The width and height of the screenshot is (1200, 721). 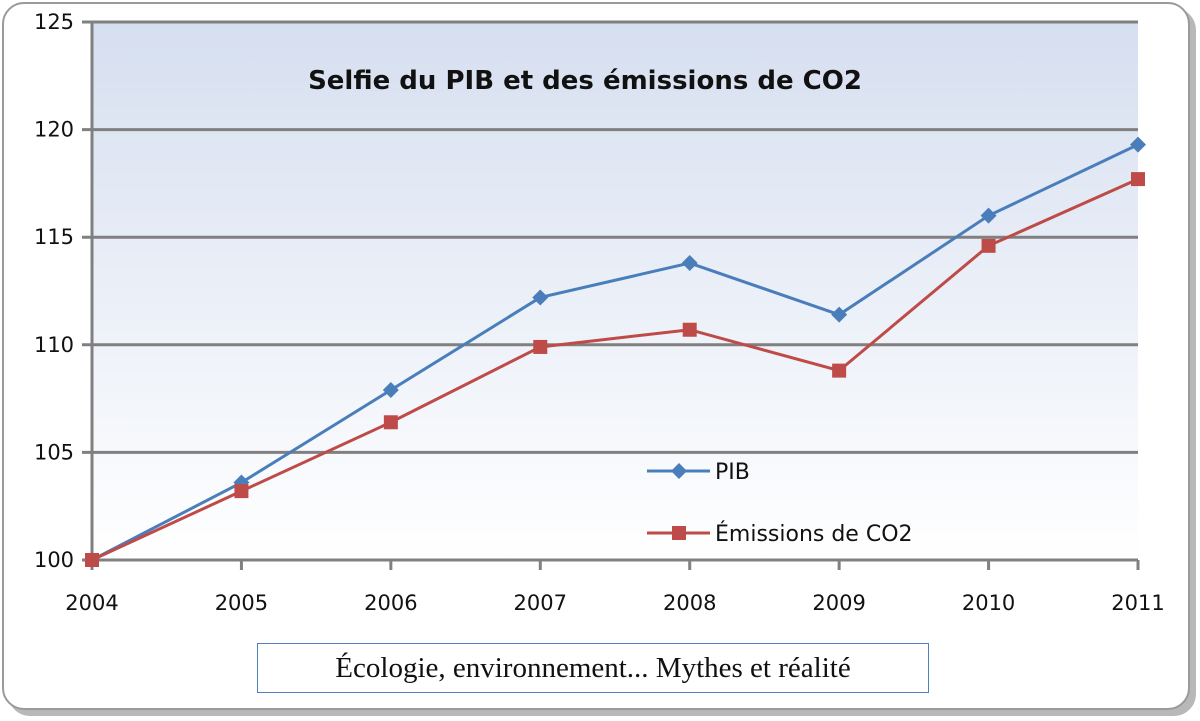 What do you see at coordinates (780, 503) in the screenshot?
I see `legend: PIB Émissions de CO2` at bounding box center [780, 503].